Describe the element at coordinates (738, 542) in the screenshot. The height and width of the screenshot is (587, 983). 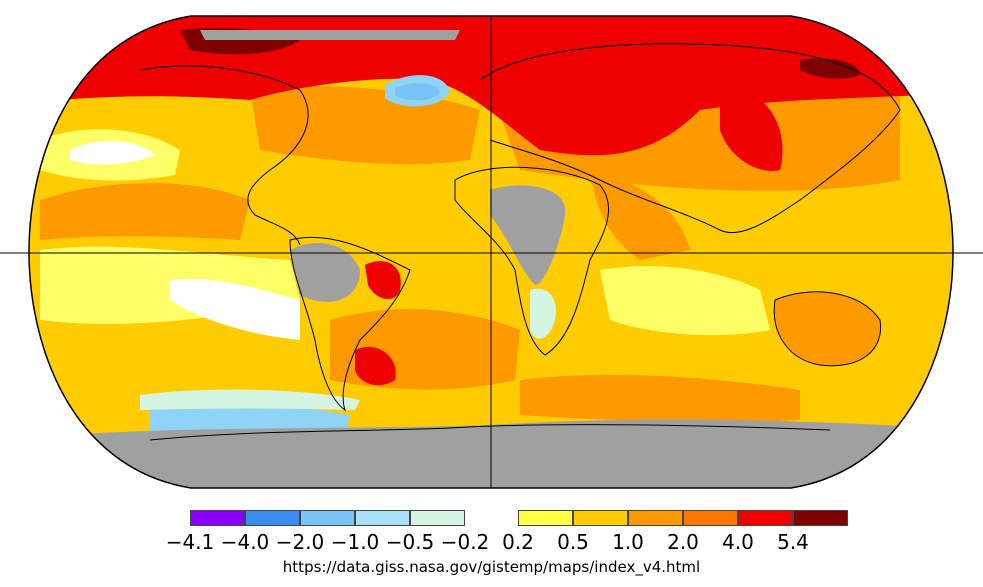
I see `legend-tick-label: 4.0` at that location.